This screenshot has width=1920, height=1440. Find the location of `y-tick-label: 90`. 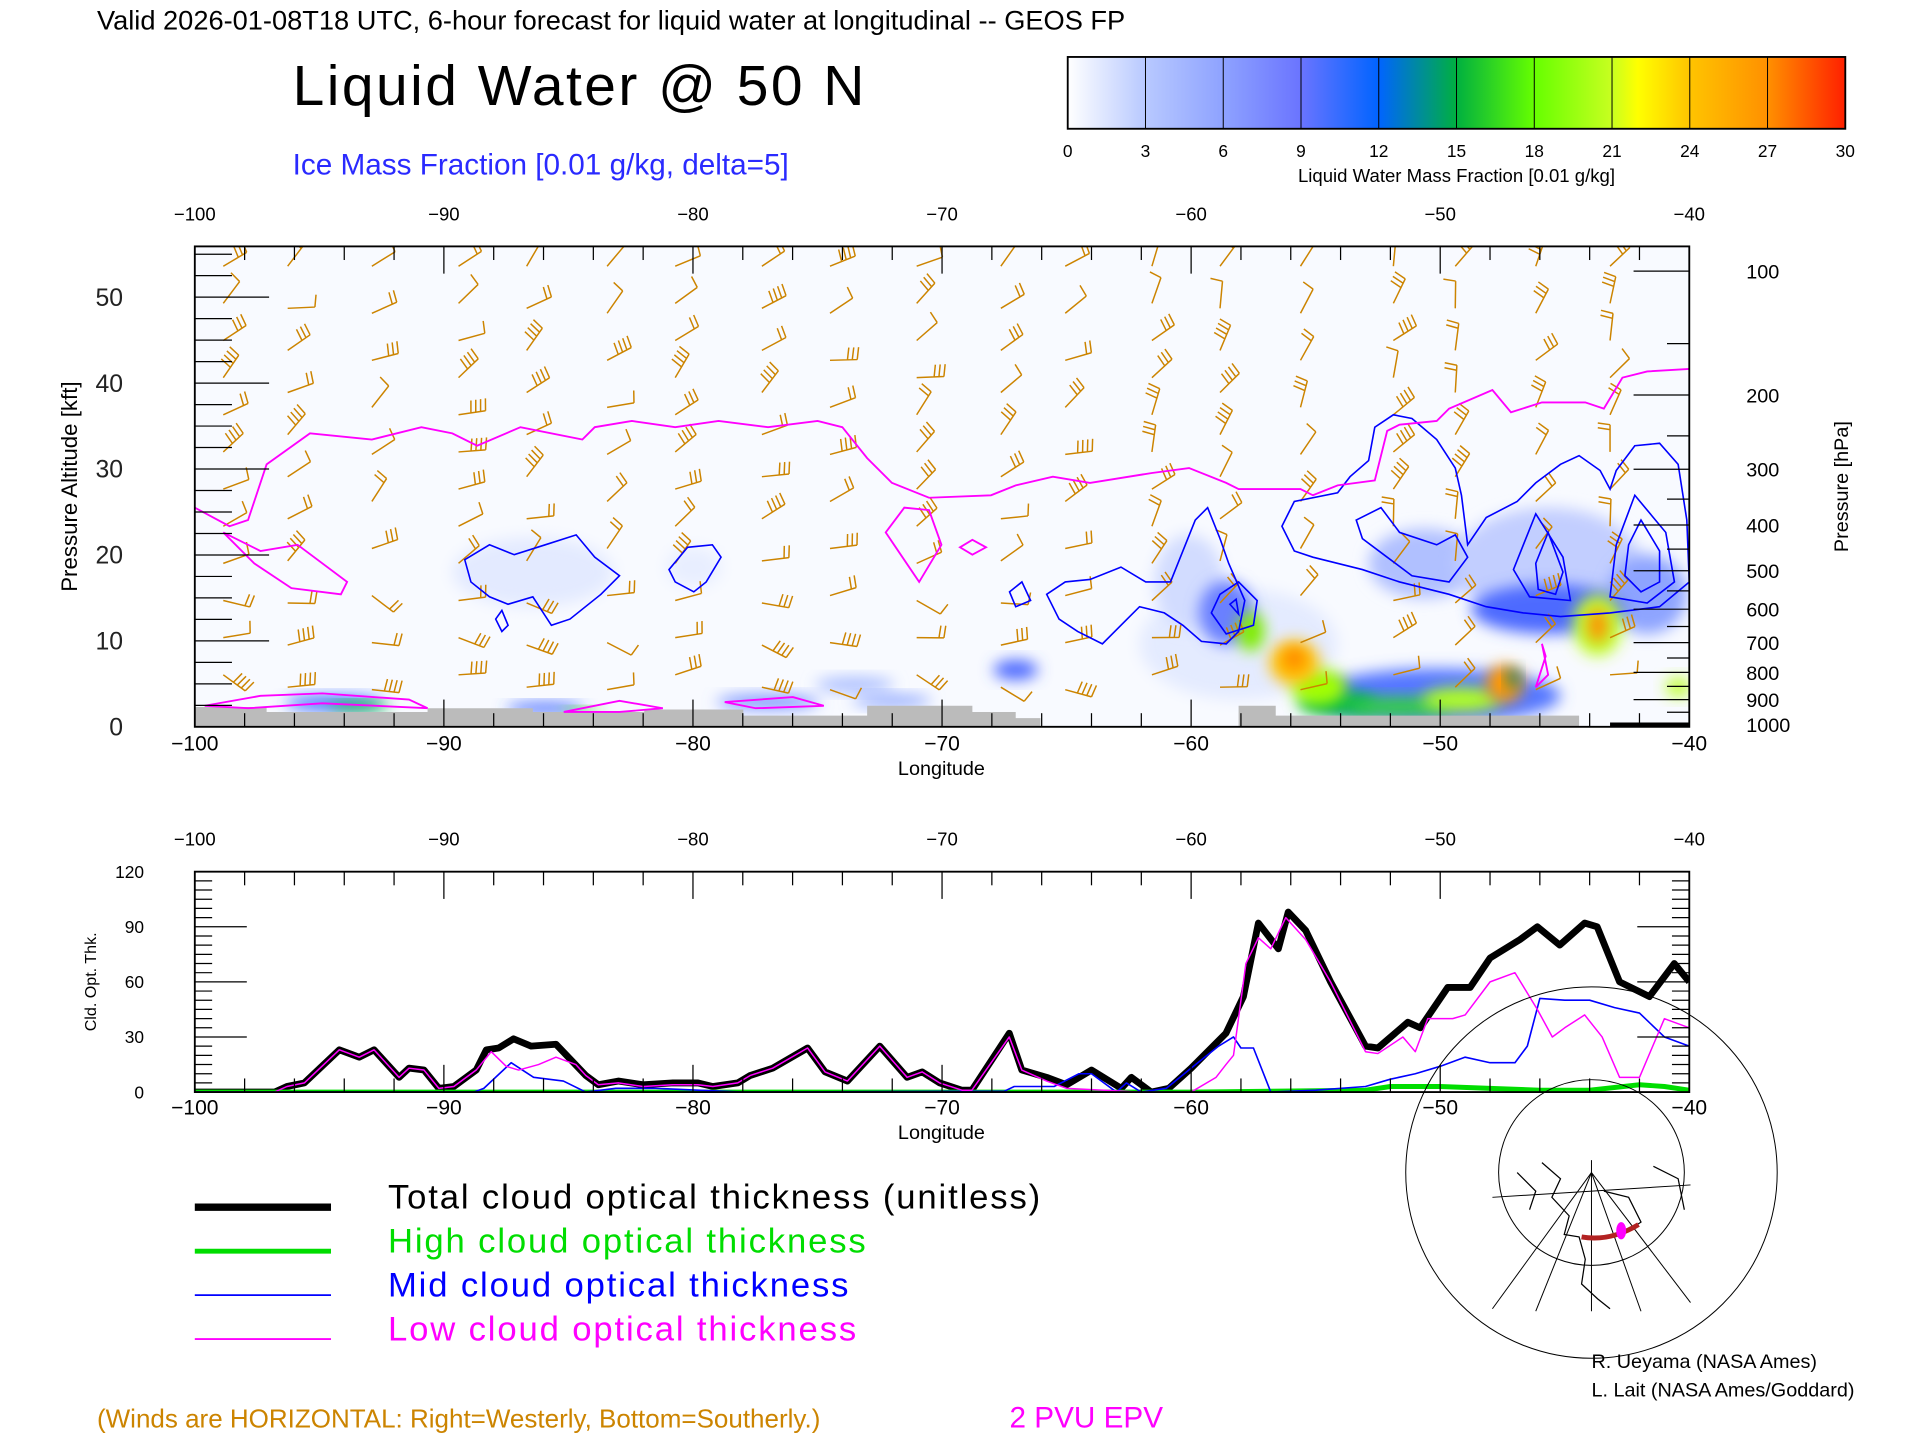

y-tick-label: 90 is located at coordinates (134, 927).